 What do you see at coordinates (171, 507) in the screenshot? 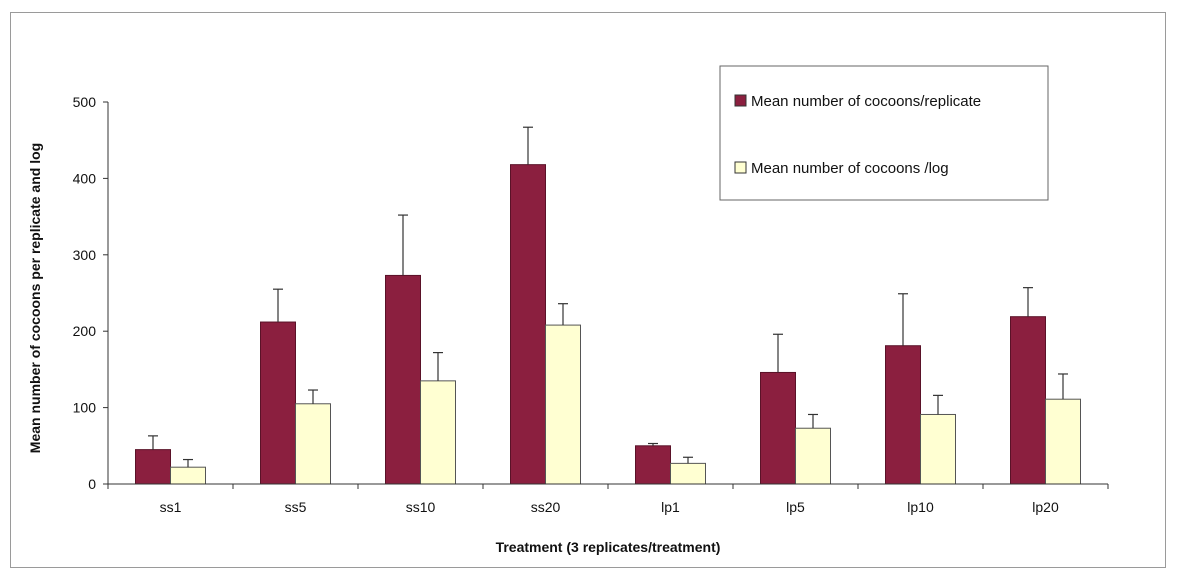
I see `x-tick-label: ss1` at bounding box center [171, 507].